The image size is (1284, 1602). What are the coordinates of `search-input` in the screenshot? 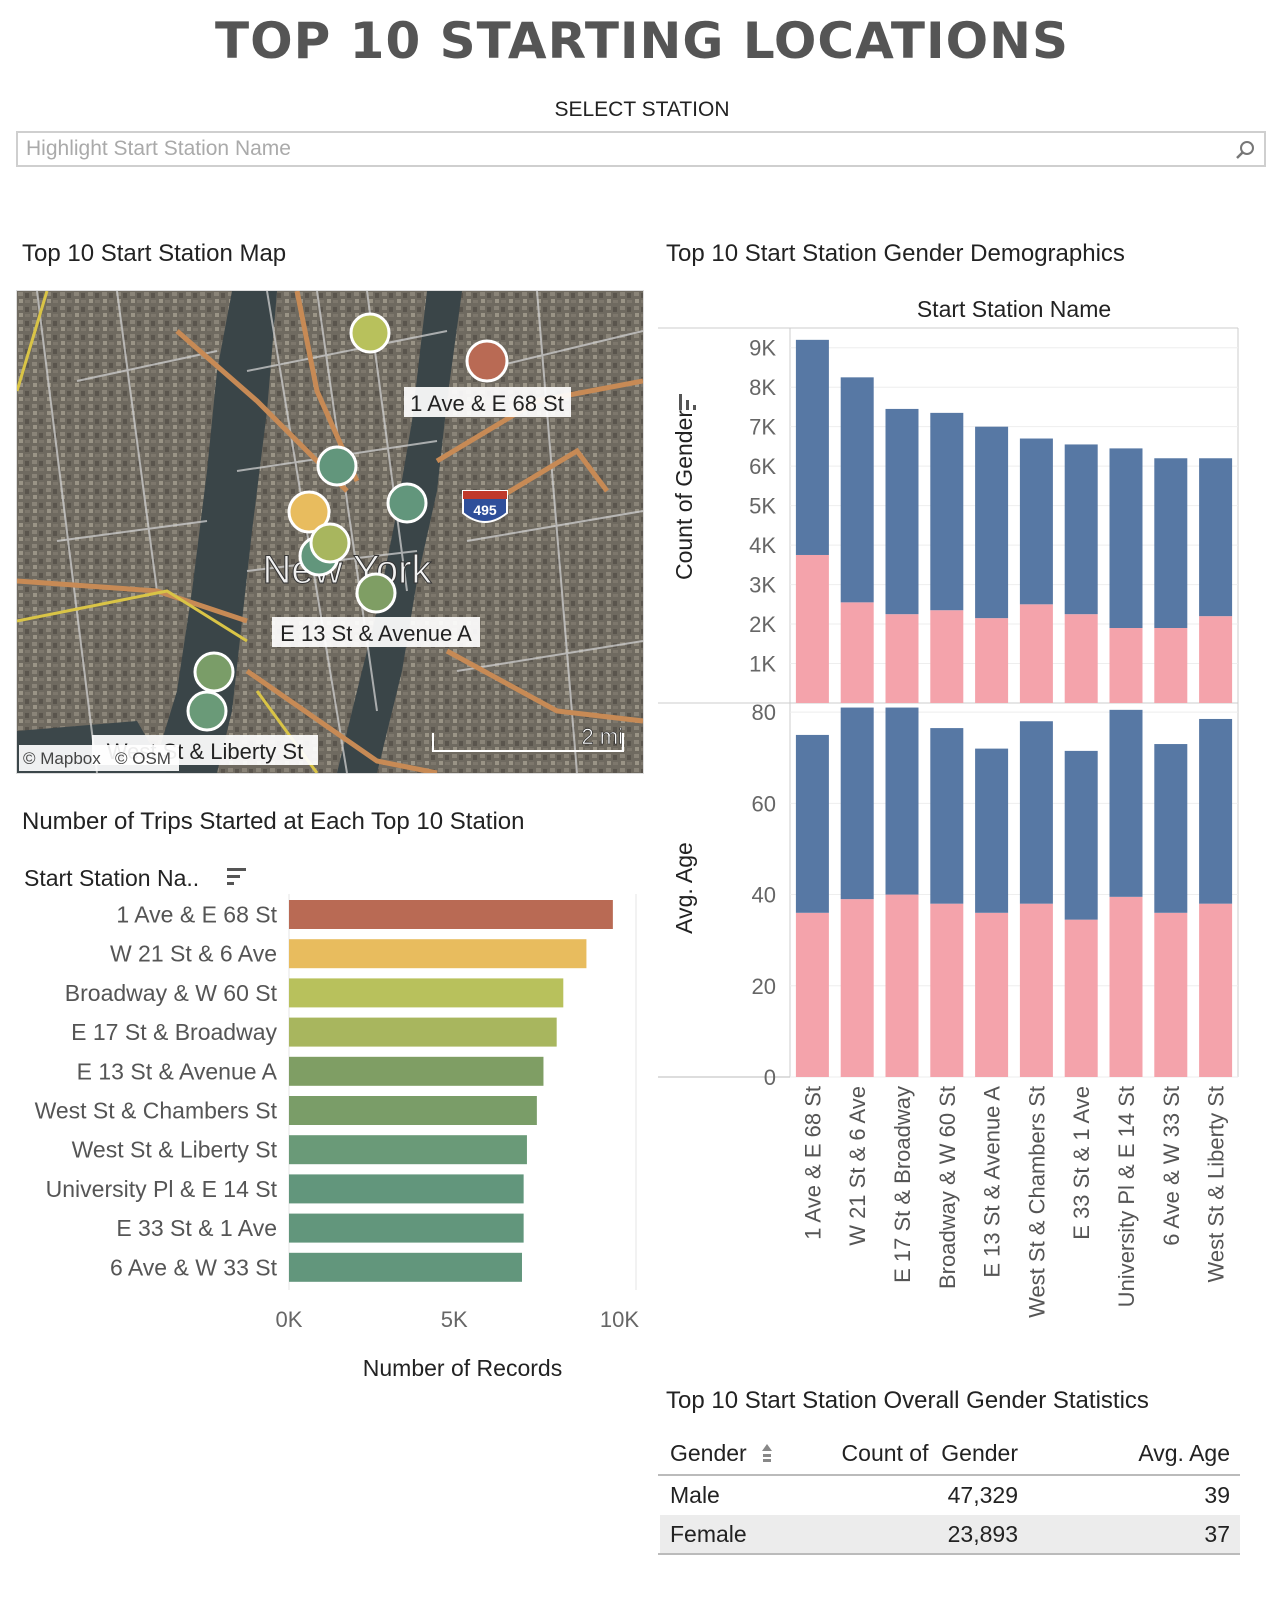 It's located at (621, 149).